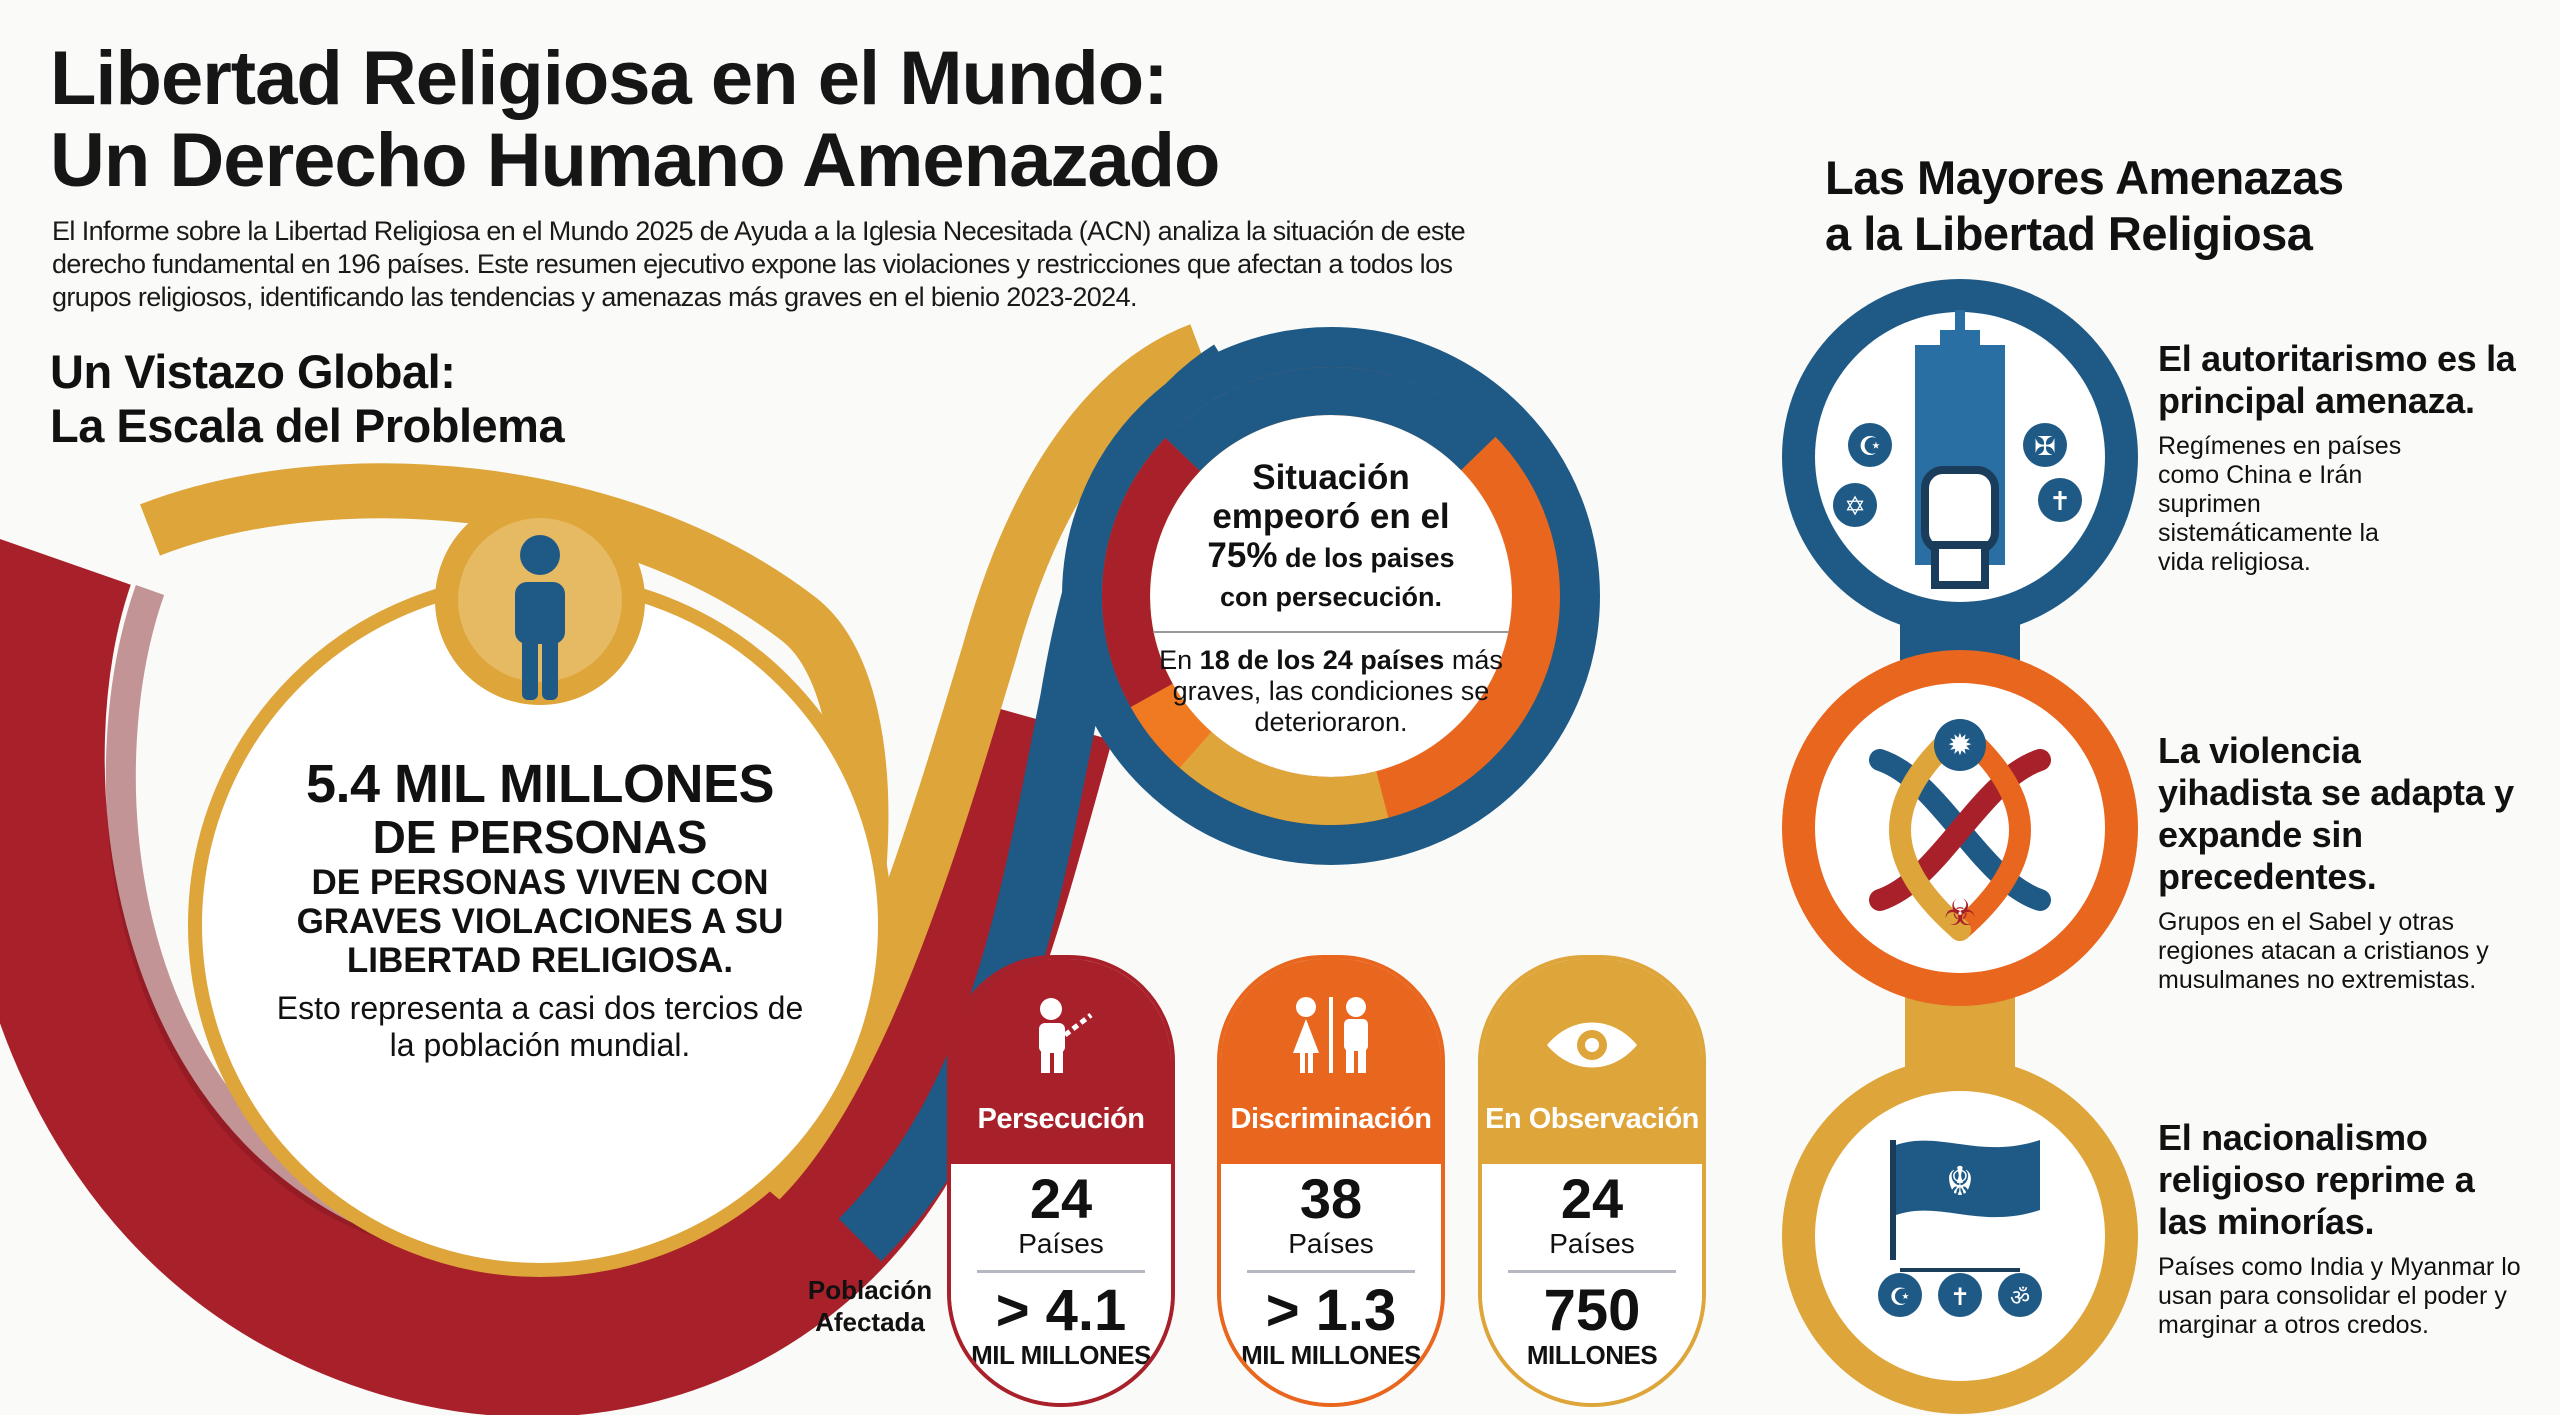  Describe the element at coordinates (540, 784) in the screenshot. I see `big-number: 5.4 MIL MILLONES` at that location.